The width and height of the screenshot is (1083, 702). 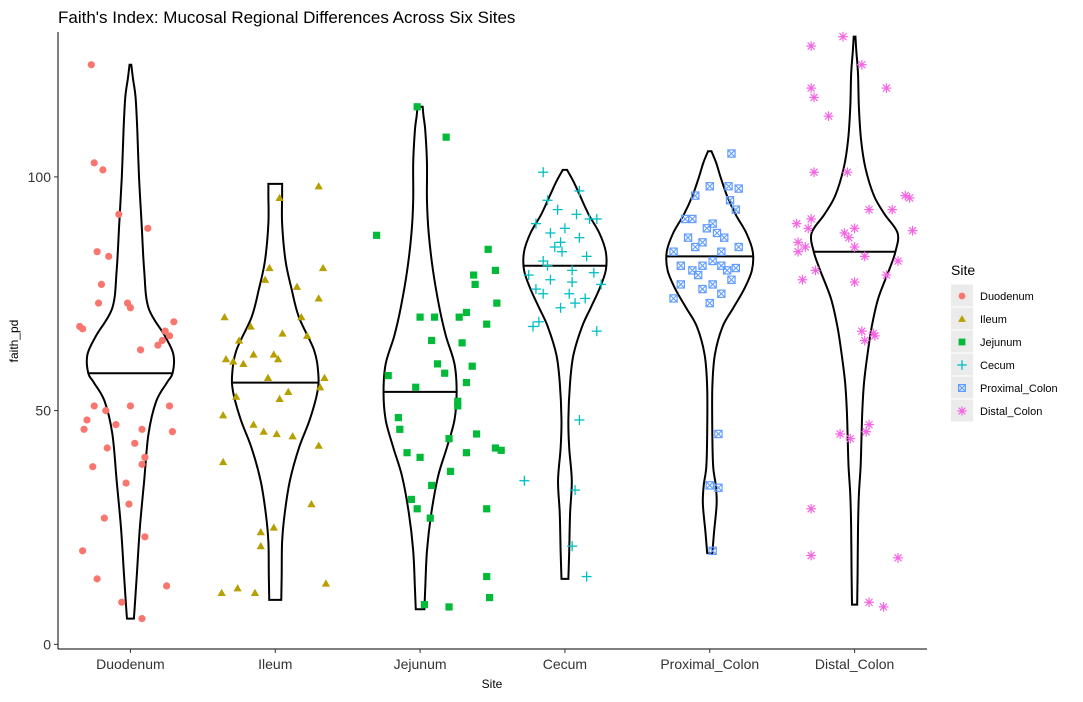 I want to click on x-tick-label: Distal_Colon, so click(x=854, y=664).